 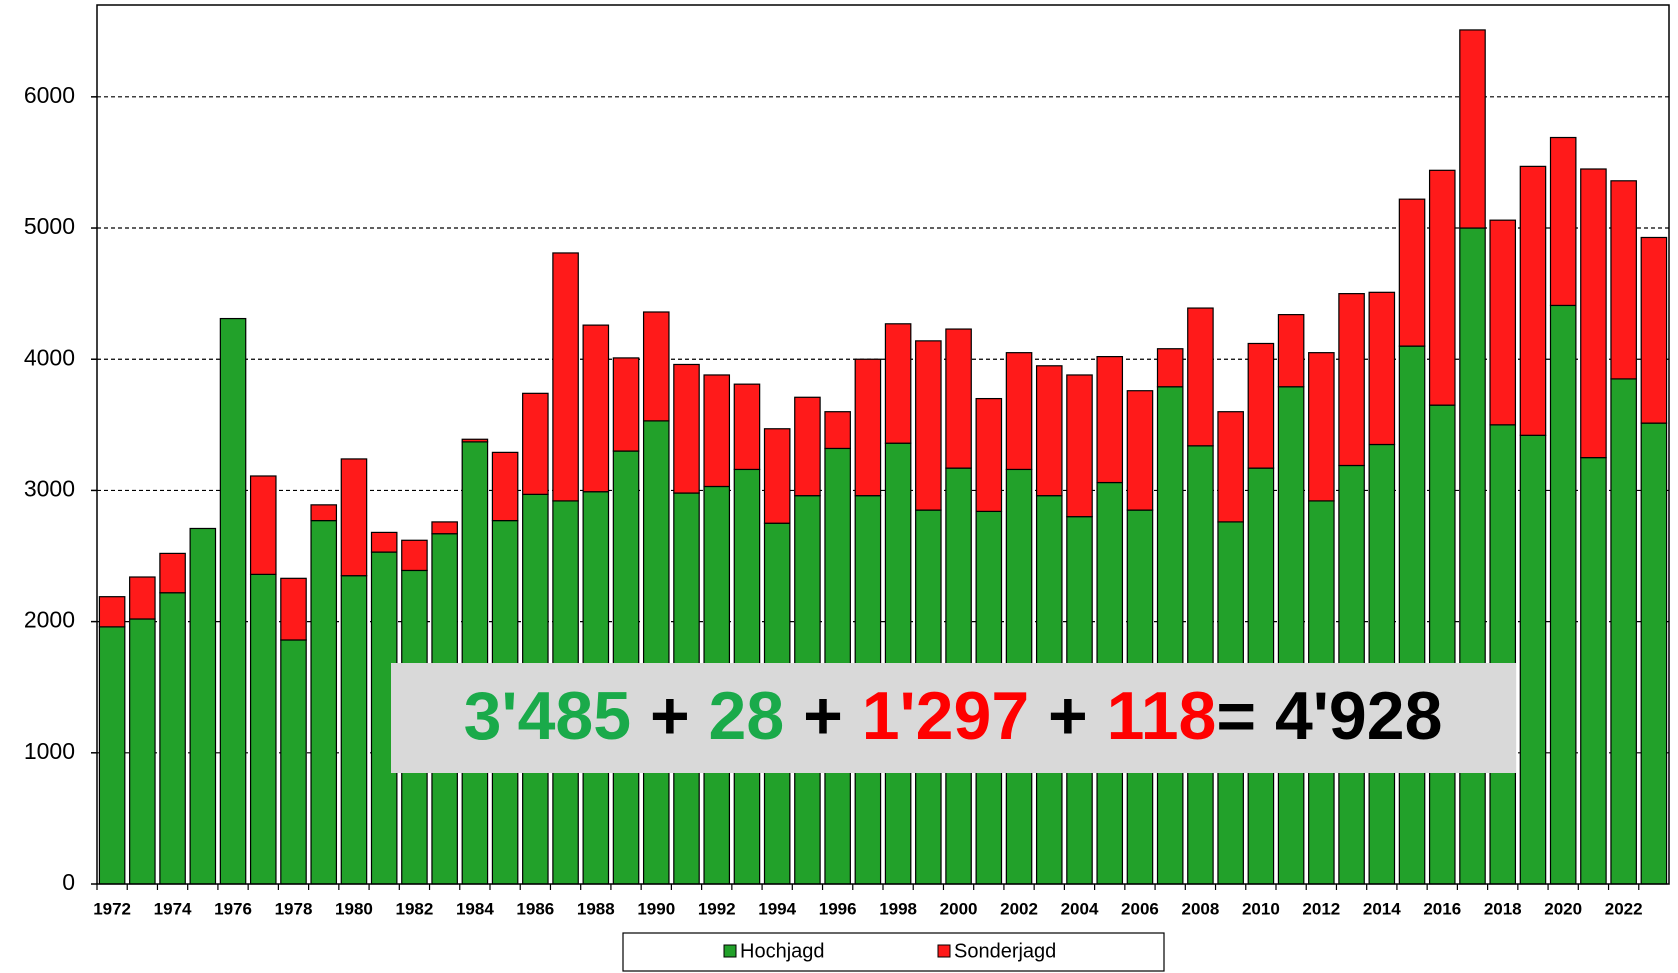 What do you see at coordinates (838, 908) in the screenshot?
I see `x-tick-label: 1996` at bounding box center [838, 908].